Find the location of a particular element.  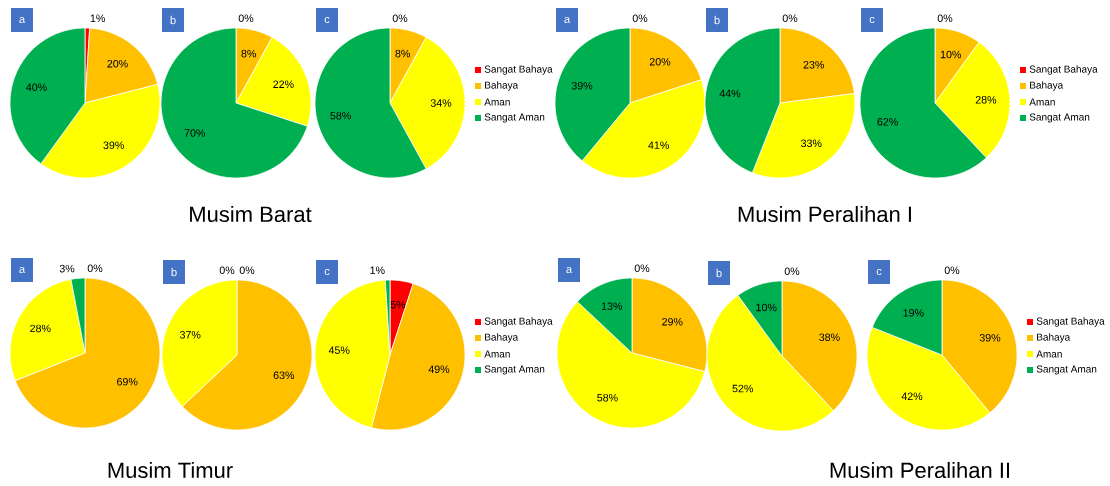

data-label: 62% is located at coordinates (887, 122).